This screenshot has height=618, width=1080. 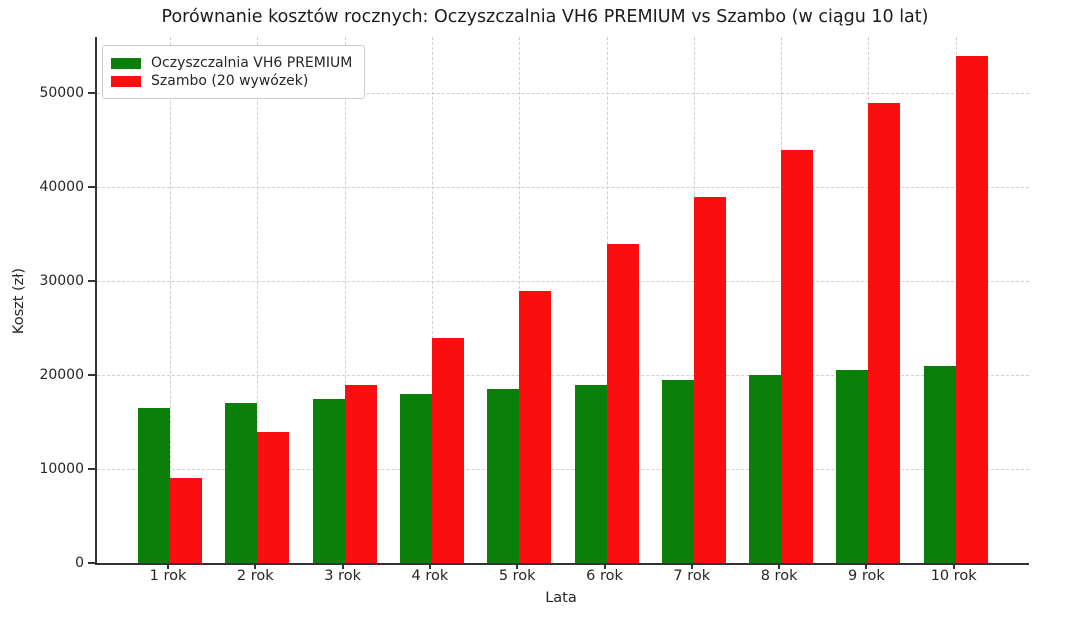 I want to click on legend-label: Szambo (20 wywózek), so click(x=230, y=81).